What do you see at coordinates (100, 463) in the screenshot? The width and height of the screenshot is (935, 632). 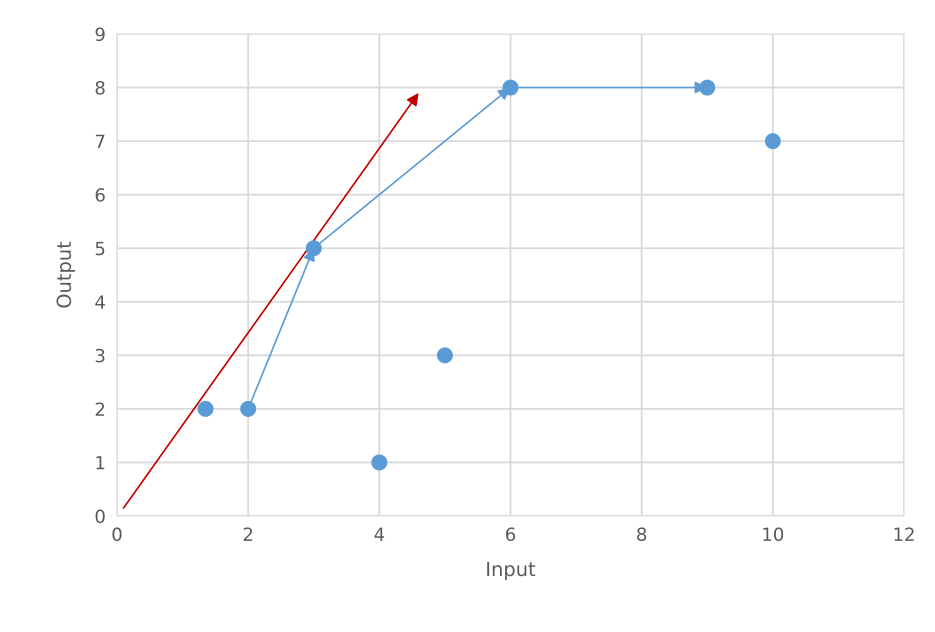 I see `y-tick-label: 1` at bounding box center [100, 463].